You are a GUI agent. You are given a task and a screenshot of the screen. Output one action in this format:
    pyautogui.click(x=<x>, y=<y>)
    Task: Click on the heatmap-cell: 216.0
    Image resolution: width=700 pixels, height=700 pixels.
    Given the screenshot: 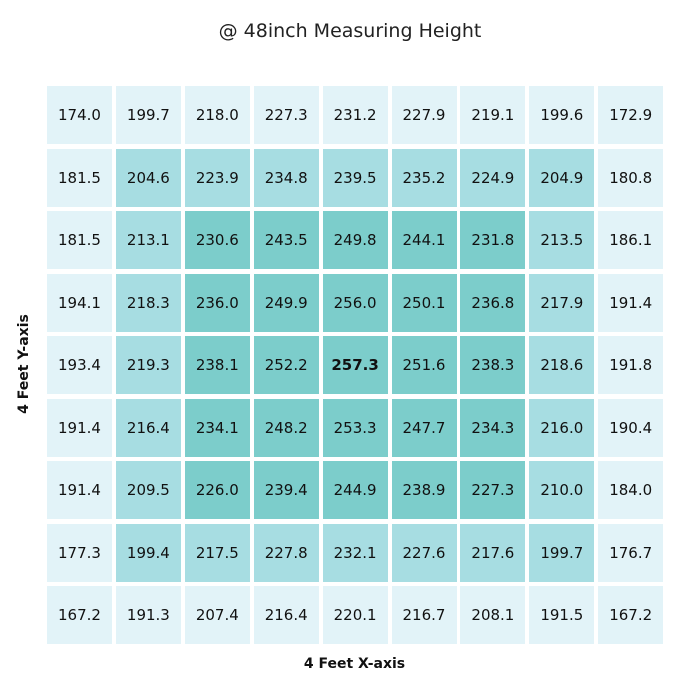 What is the action you would take?
    pyautogui.click(x=562, y=427)
    